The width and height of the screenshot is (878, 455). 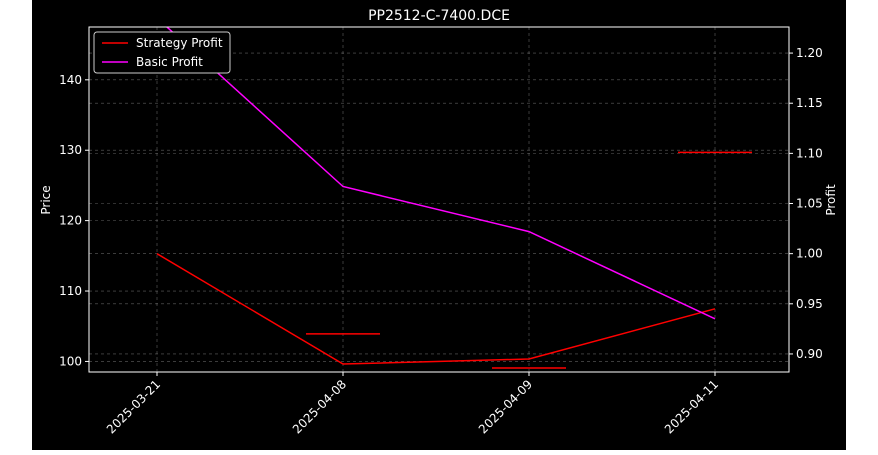 I want to click on right-axis-label: Profit, so click(x=831, y=200).